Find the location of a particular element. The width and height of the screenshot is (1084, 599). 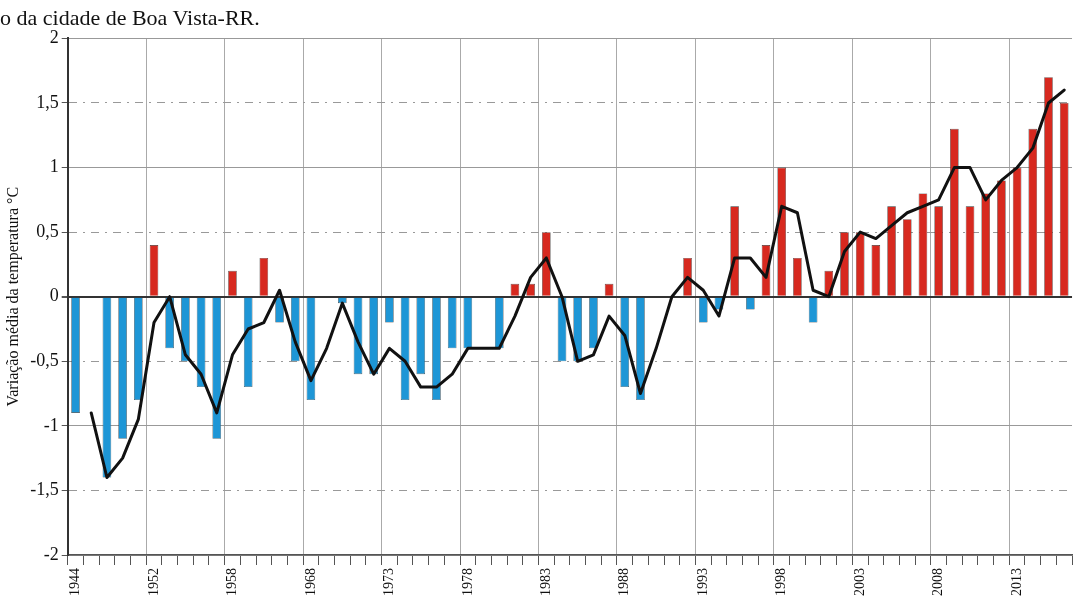

x-tick-label: 1993 is located at coordinates (702, 582).